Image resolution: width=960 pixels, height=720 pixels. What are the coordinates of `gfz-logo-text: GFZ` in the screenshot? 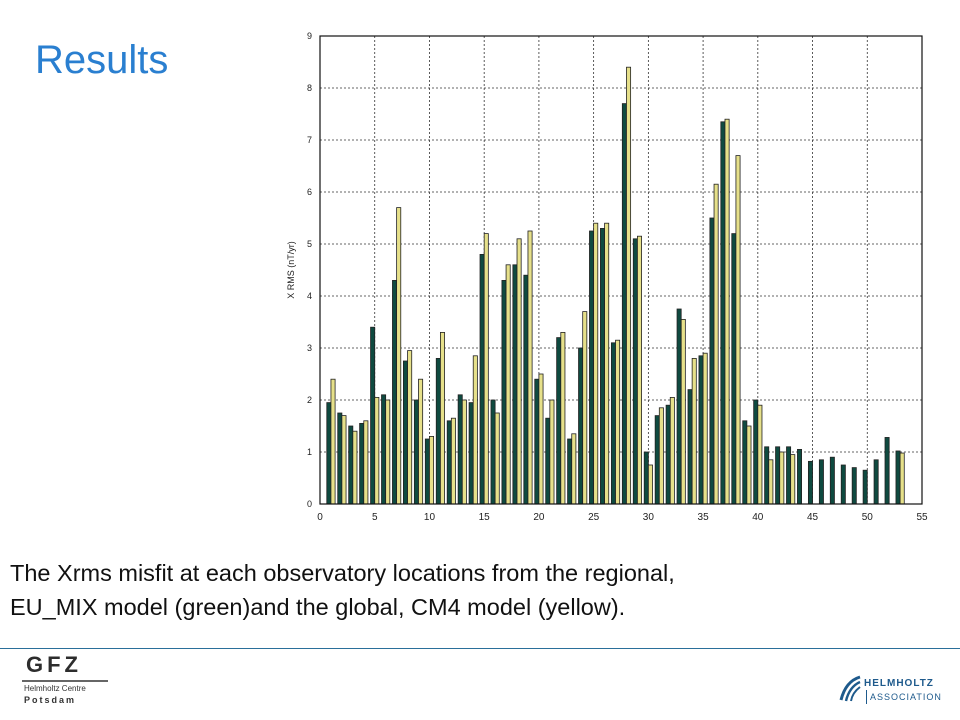 It's located at (54, 664).